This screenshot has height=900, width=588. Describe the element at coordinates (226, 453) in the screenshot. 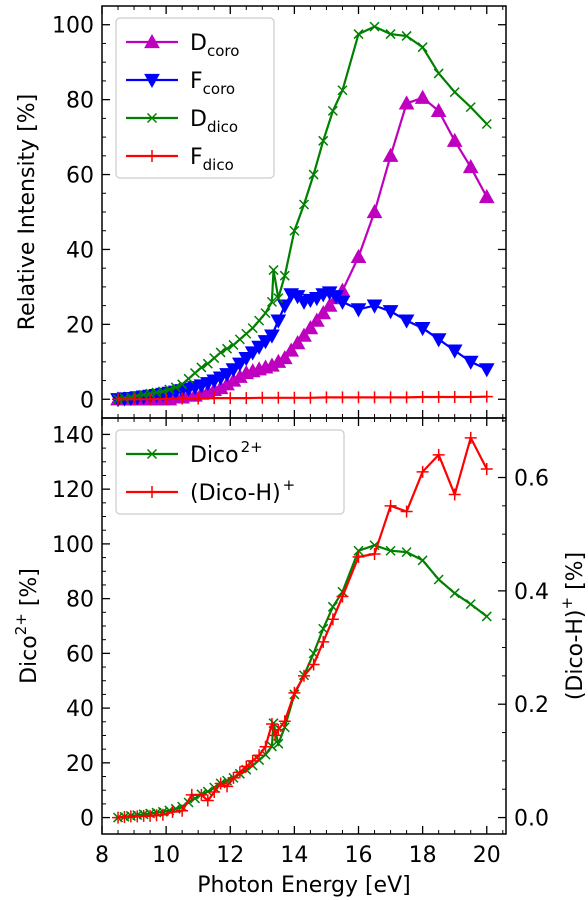

I see `legend-entry: Dico 2+` at that location.